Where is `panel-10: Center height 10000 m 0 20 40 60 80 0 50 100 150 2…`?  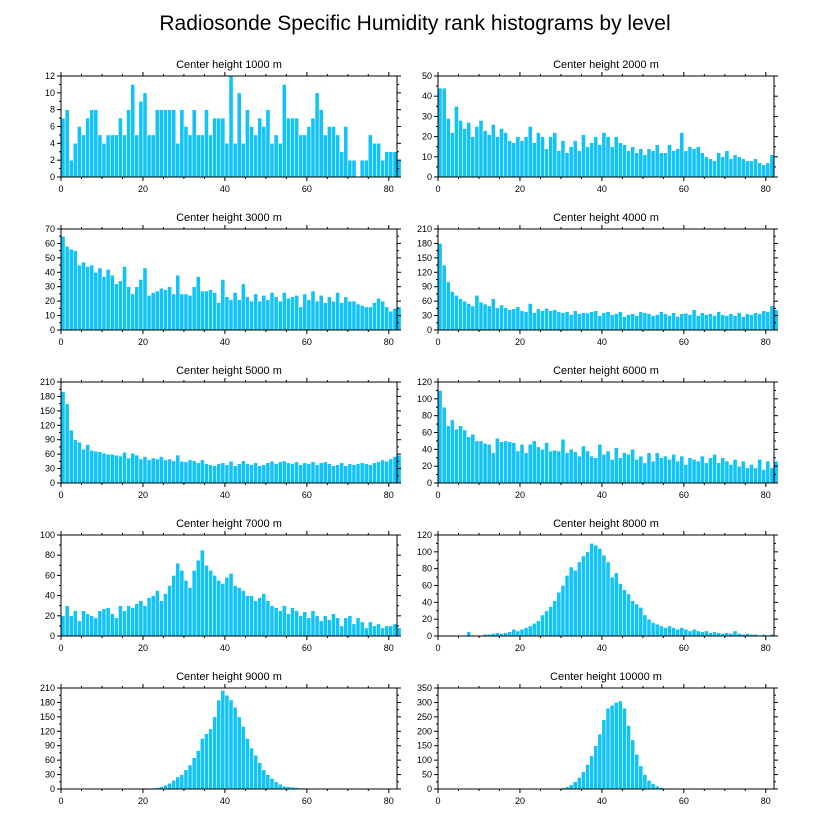 panel-10: Center height 10000 m 0 20 40 60 80 0 50 100 150 2… is located at coordinates (597, 738).